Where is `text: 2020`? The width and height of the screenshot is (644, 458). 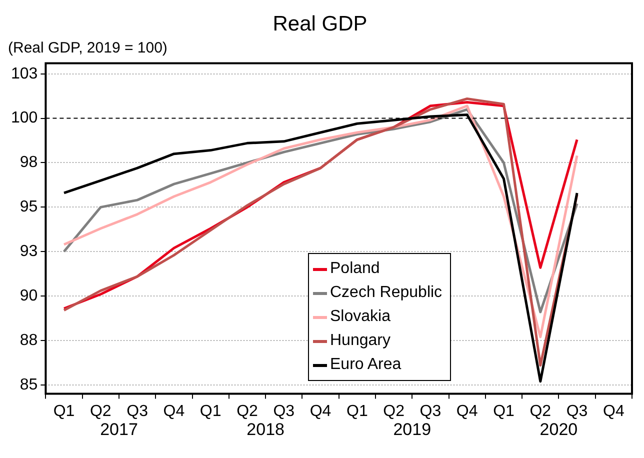
text: 2020 is located at coordinates (559, 429).